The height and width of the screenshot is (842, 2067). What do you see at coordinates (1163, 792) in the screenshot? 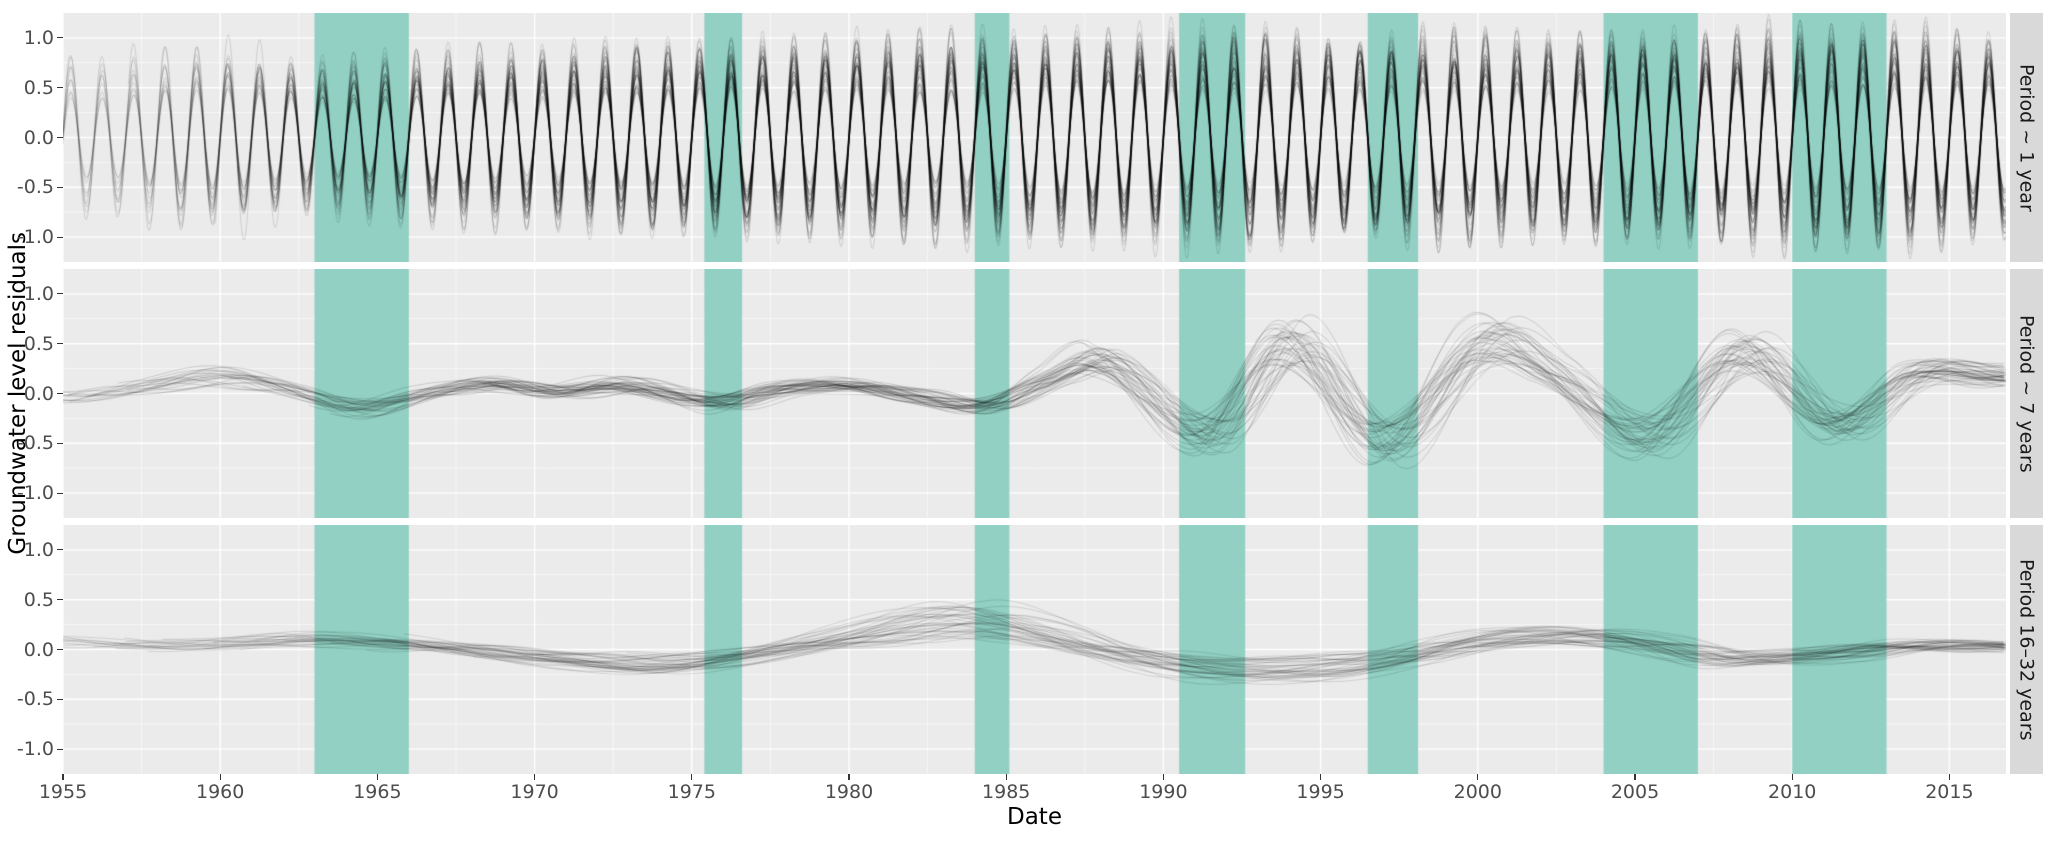
I see `x-tick-label: 1990` at bounding box center [1163, 792].